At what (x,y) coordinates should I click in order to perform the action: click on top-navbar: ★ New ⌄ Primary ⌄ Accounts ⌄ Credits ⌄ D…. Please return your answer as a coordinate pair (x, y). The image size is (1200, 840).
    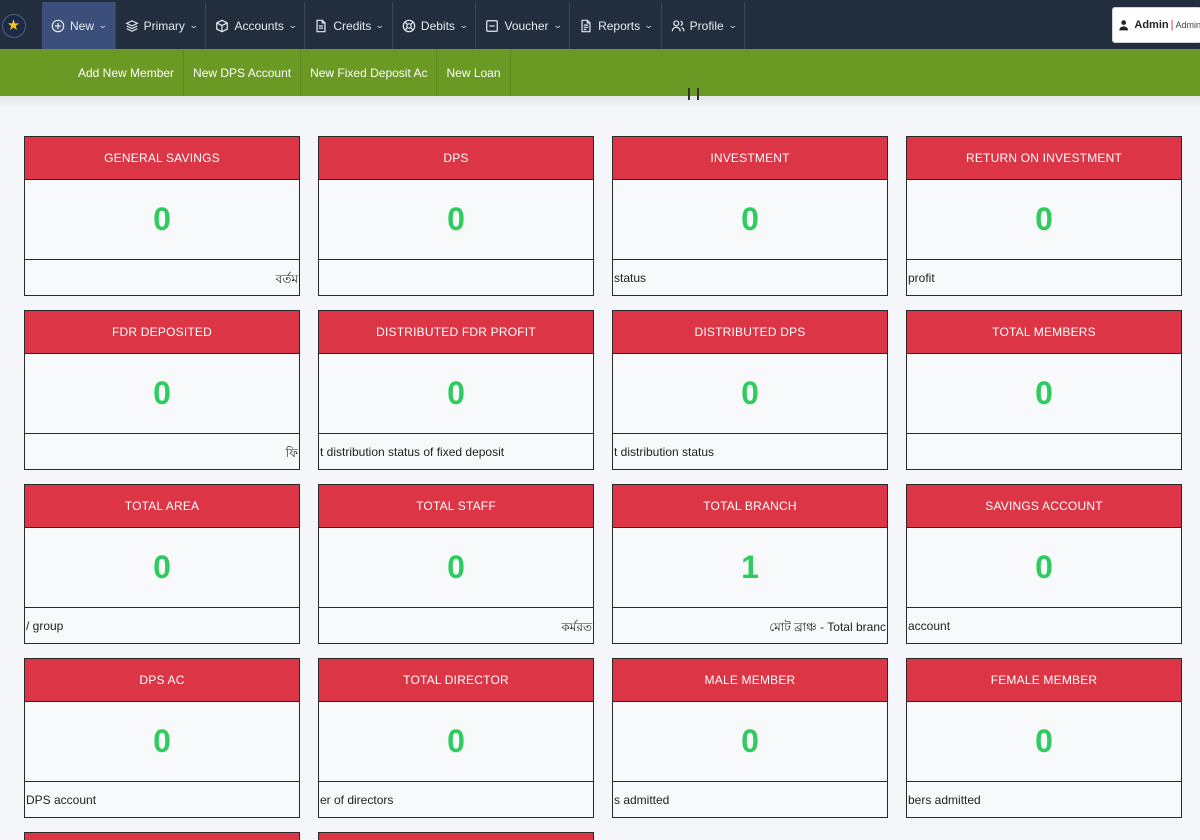
    Looking at the image, I should click on (600, 24).